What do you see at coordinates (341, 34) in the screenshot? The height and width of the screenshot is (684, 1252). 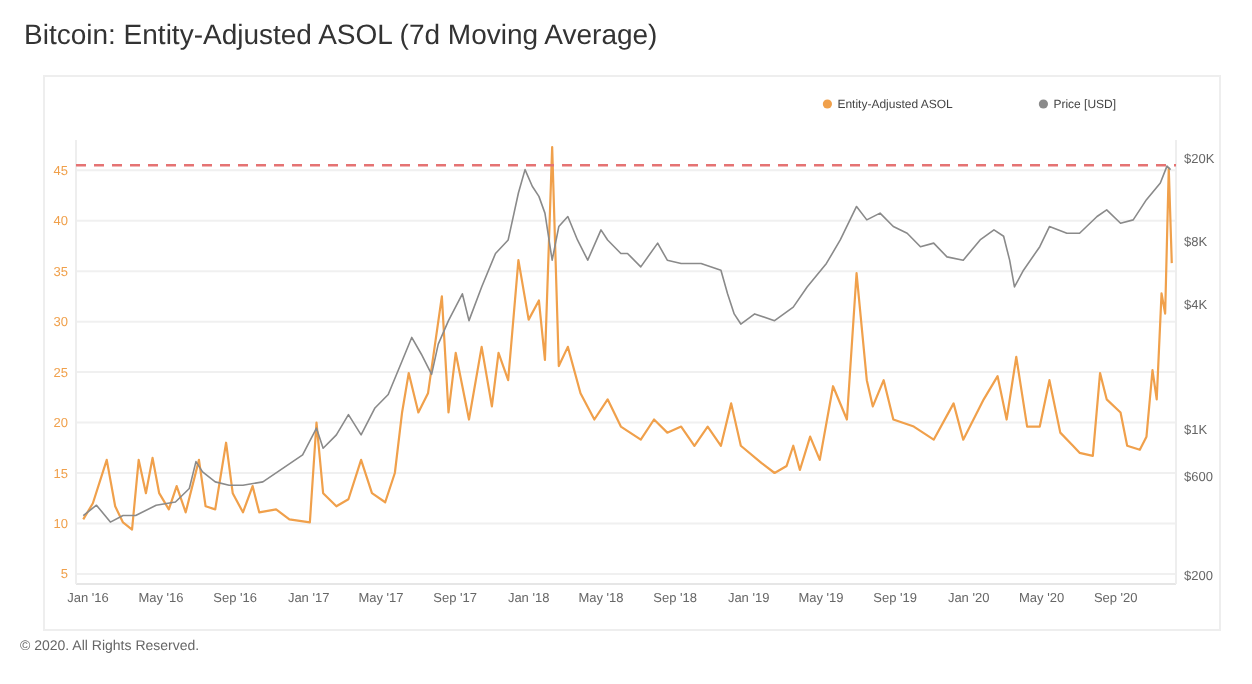 I see `chart-title: Bitcoin: Entity-Adjusted ASOL (7d Moving Average)` at bounding box center [341, 34].